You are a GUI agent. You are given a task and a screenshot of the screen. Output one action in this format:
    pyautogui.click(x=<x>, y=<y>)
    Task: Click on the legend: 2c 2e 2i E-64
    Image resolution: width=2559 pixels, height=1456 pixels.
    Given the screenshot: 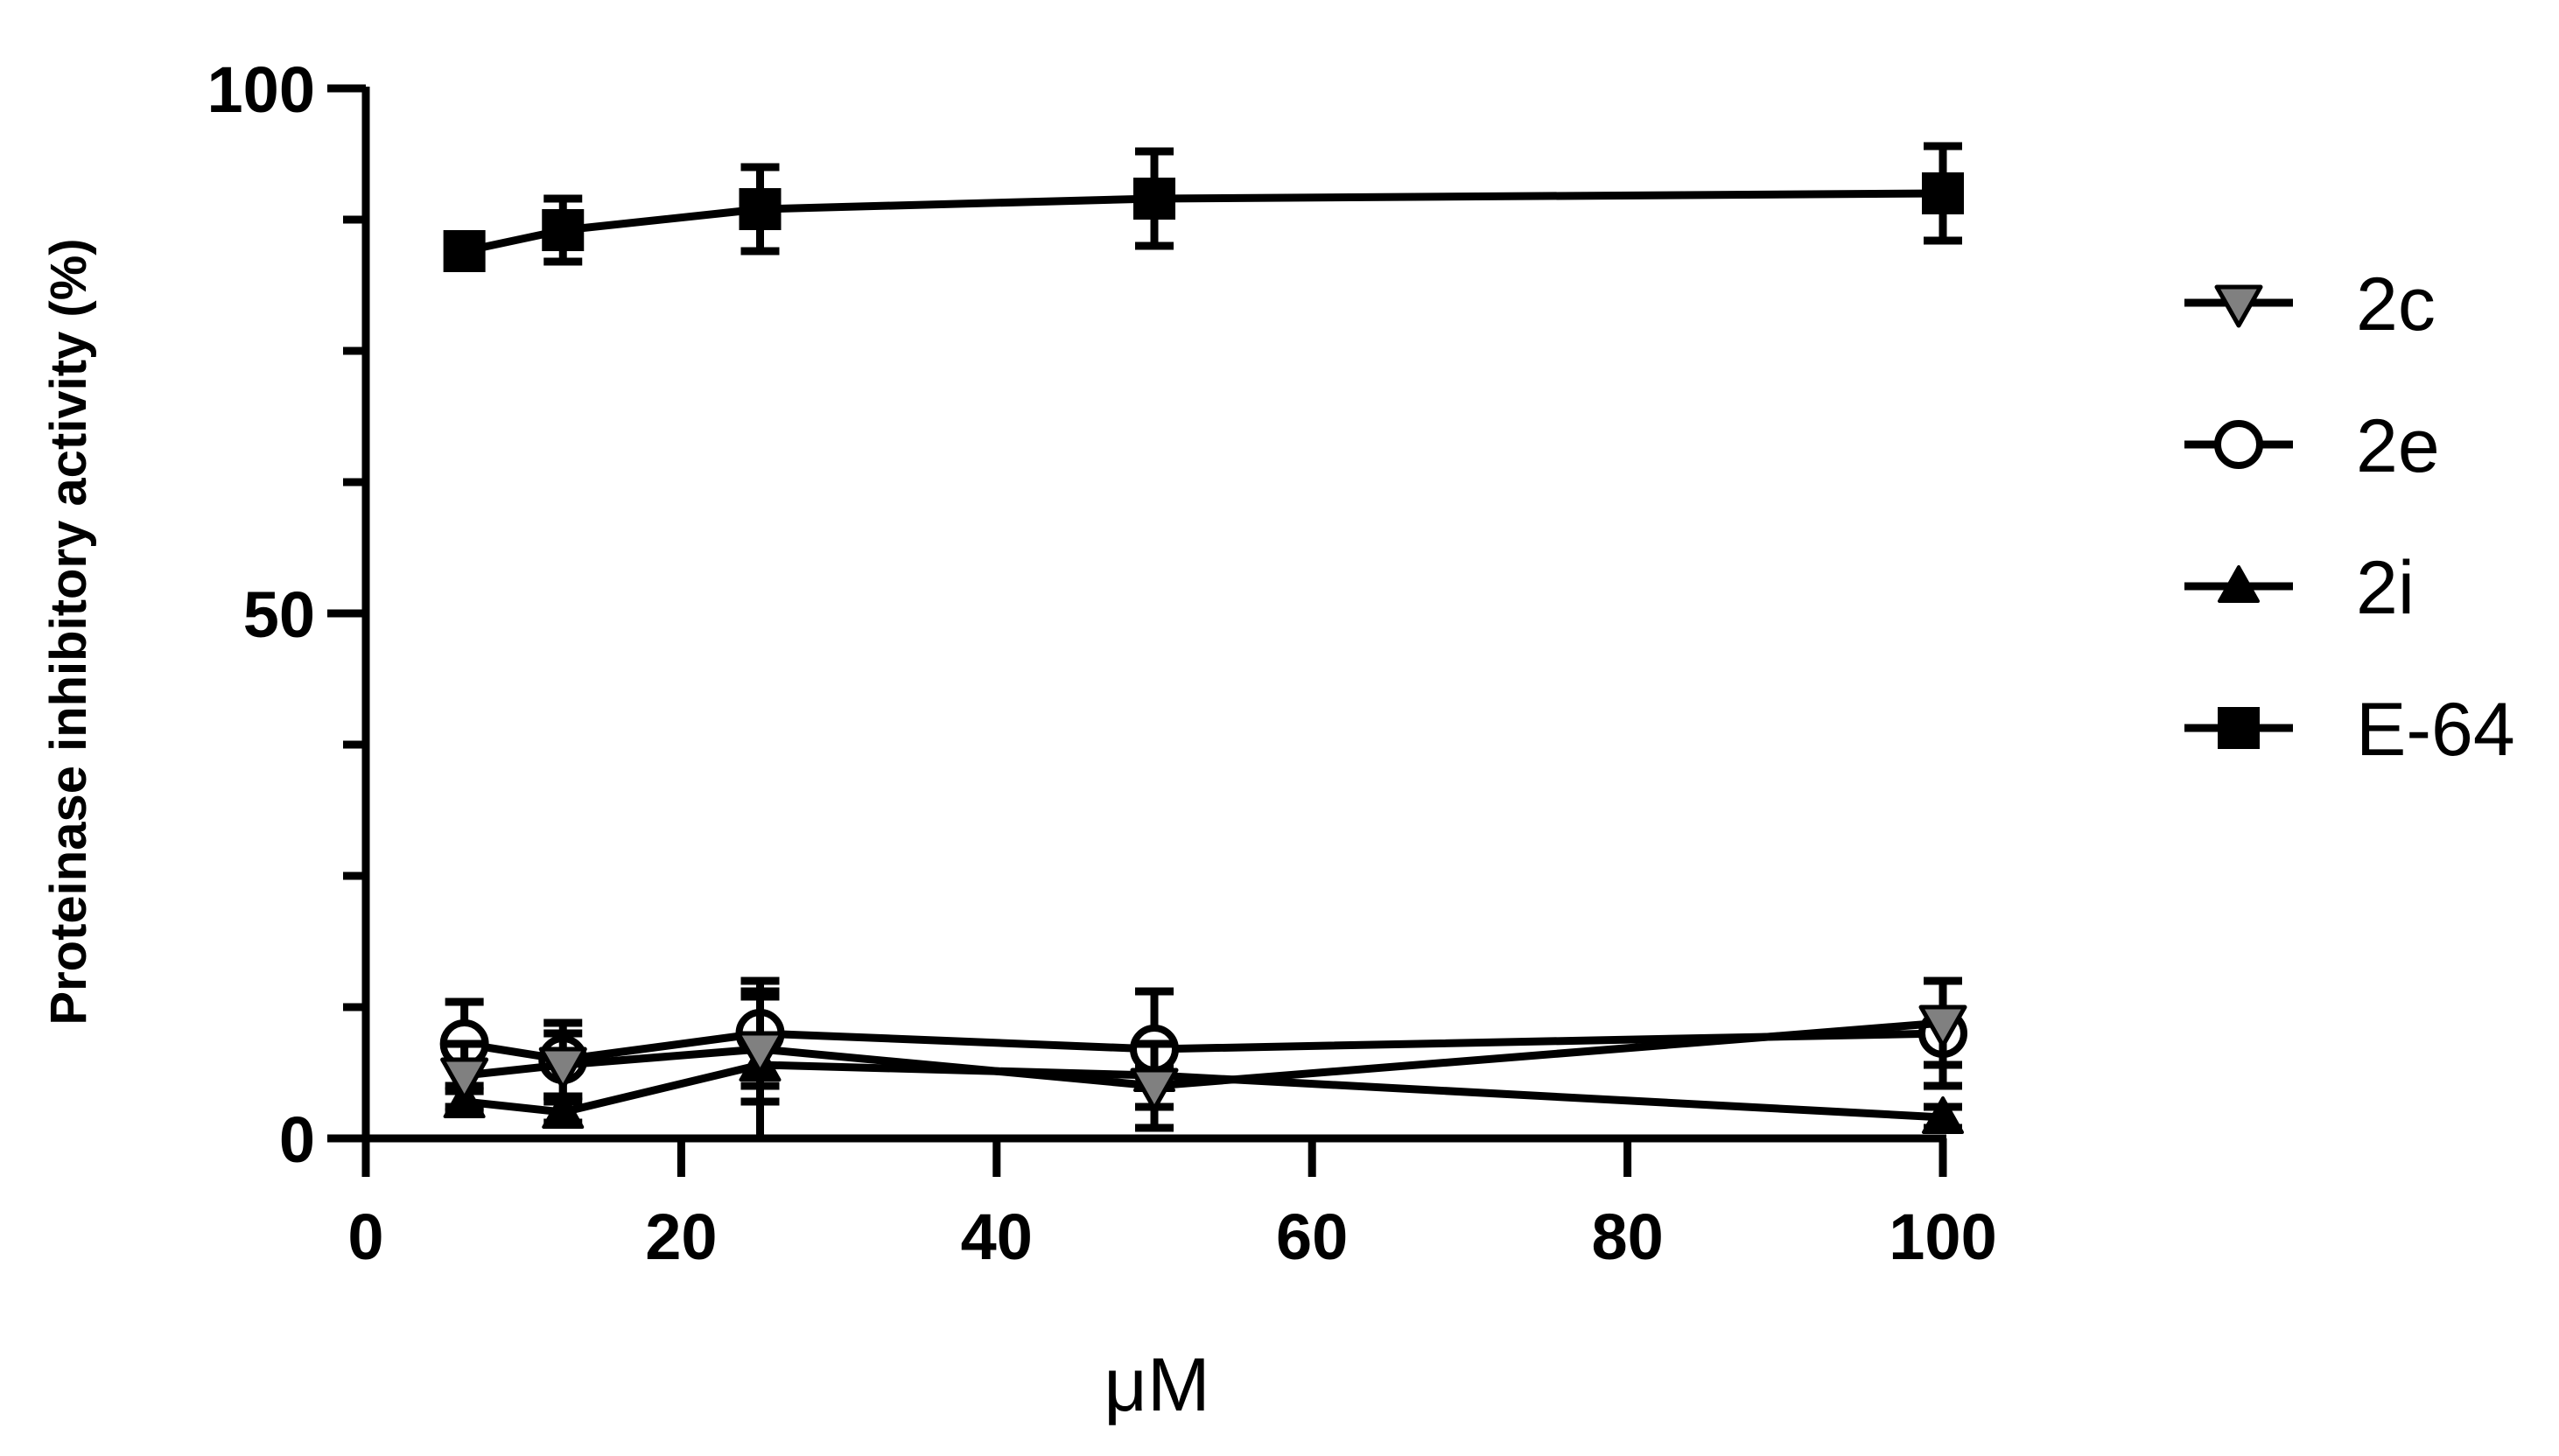 What is the action you would take?
    pyautogui.click(x=2350, y=517)
    